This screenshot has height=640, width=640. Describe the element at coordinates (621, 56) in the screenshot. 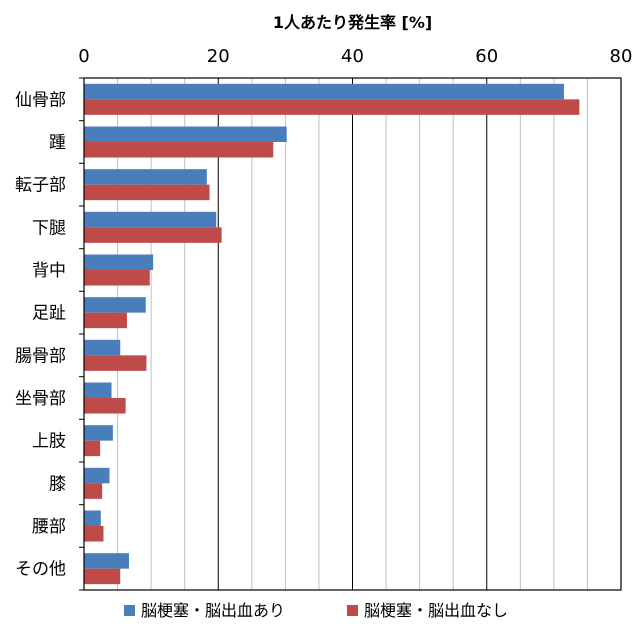

I see `x-tick-label: 80` at that location.